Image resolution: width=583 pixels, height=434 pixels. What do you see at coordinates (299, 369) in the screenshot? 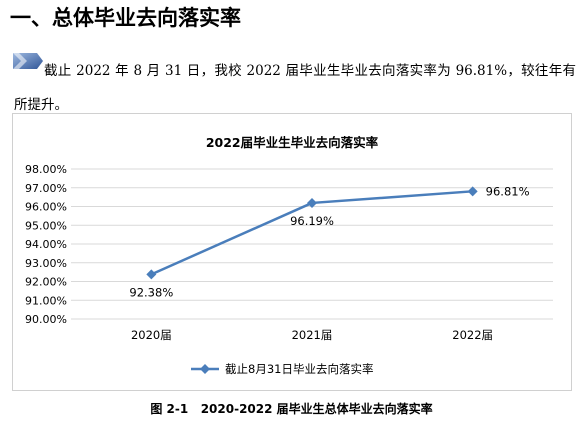
I see `legend-label: 截止8月31日毕业去向落实率` at bounding box center [299, 369].